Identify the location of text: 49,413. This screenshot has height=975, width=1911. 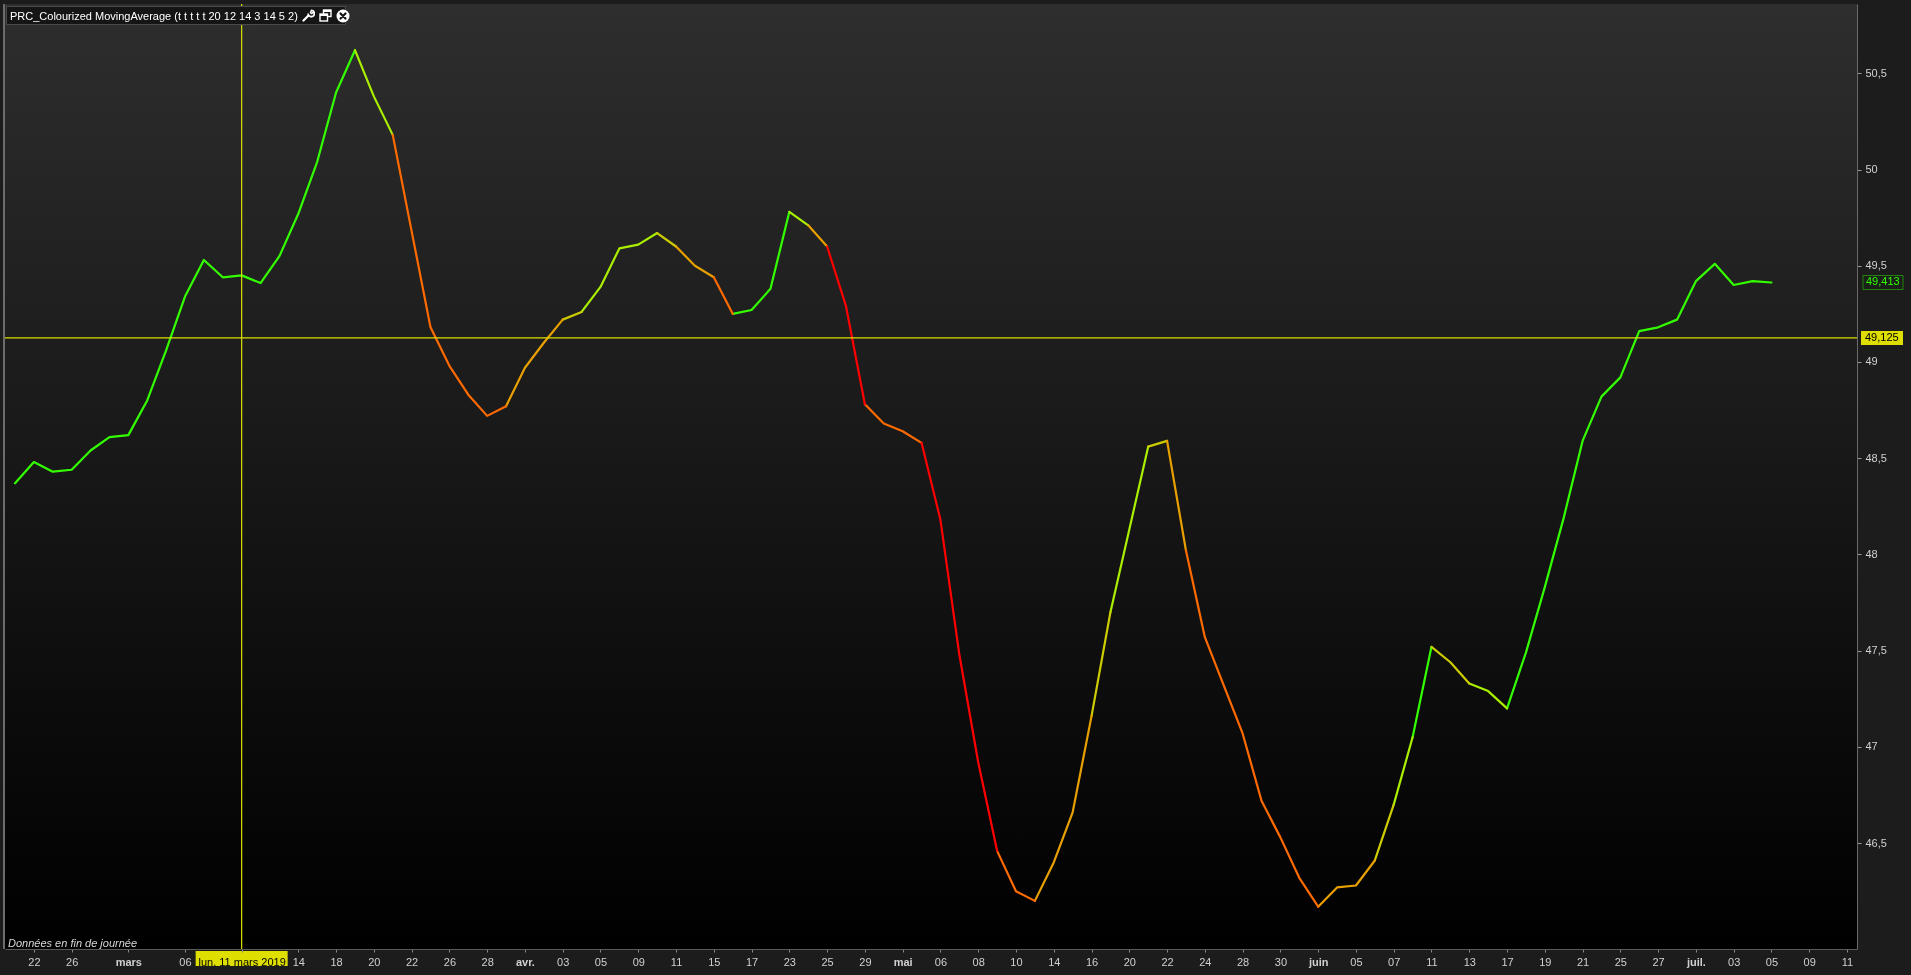
(1883, 281).